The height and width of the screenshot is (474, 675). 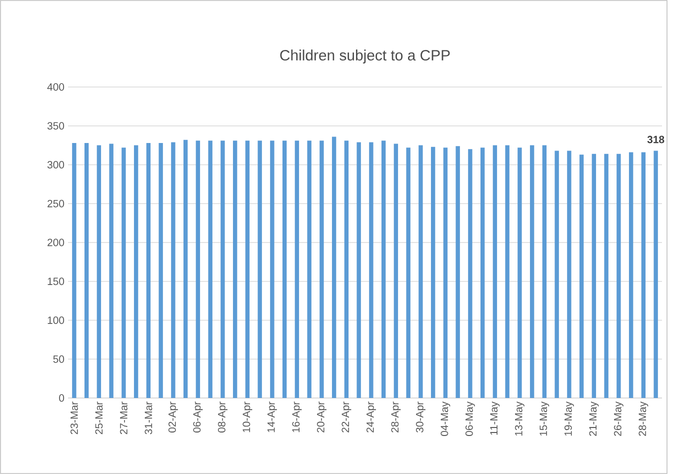 What do you see at coordinates (55, 126) in the screenshot?
I see `y-tick-label: 350` at bounding box center [55, 126].